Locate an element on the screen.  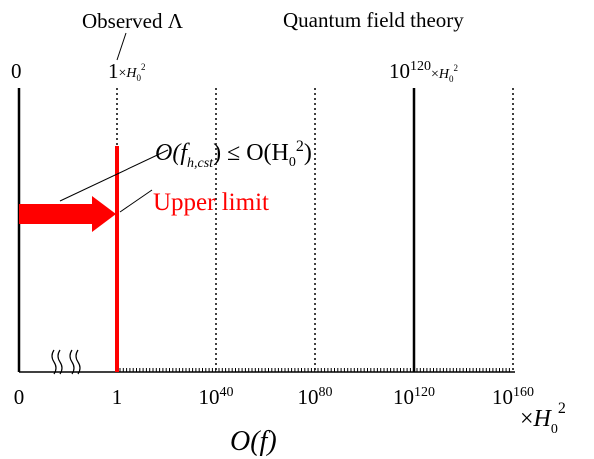
x-tick-label: 0 is located at coordinates (19, 397).